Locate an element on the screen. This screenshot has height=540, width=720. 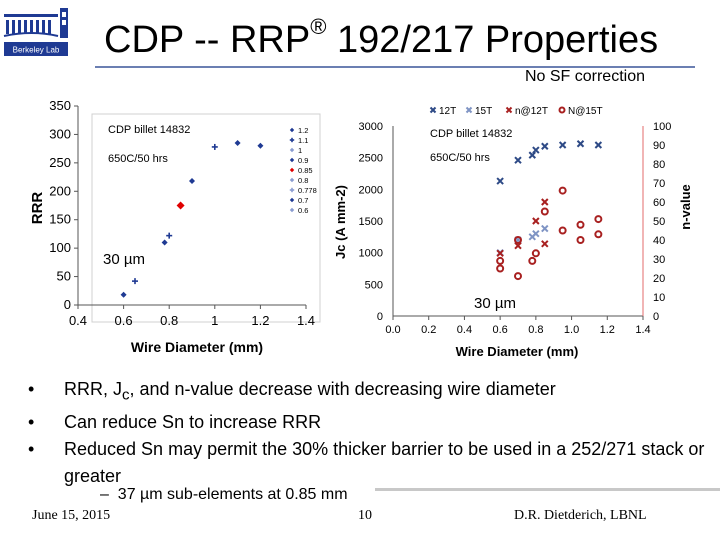
chart2-y2-tick-label: 100 is located at coordinates (662, 127).